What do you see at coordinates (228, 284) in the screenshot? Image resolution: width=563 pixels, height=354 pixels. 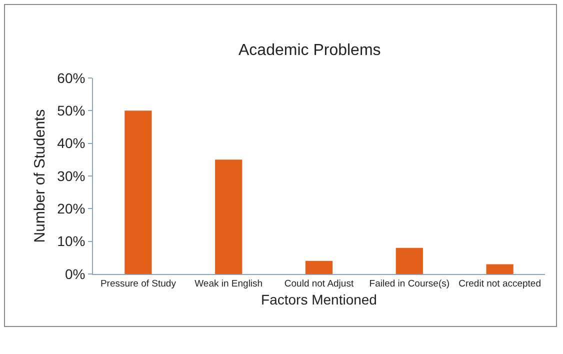 I see `x-tick-label: Weak in English` at bounding box center [228, 284].